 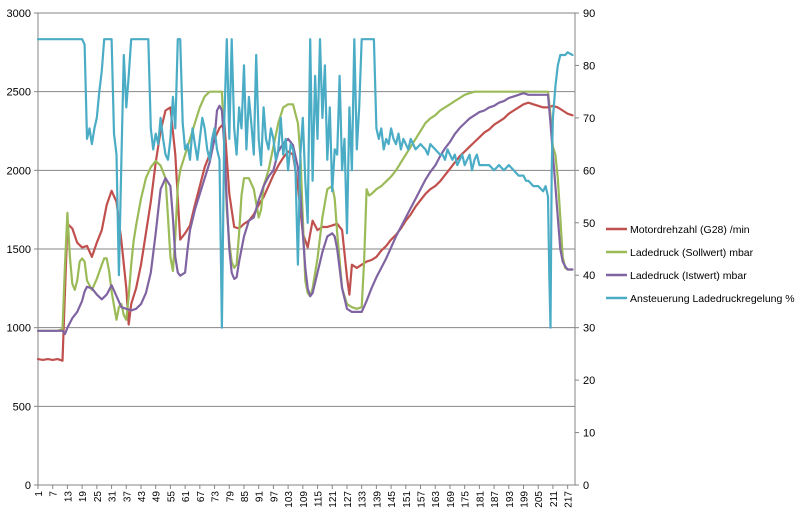 I want to click on x-tick-label: 67, so click(x=201, y=497).